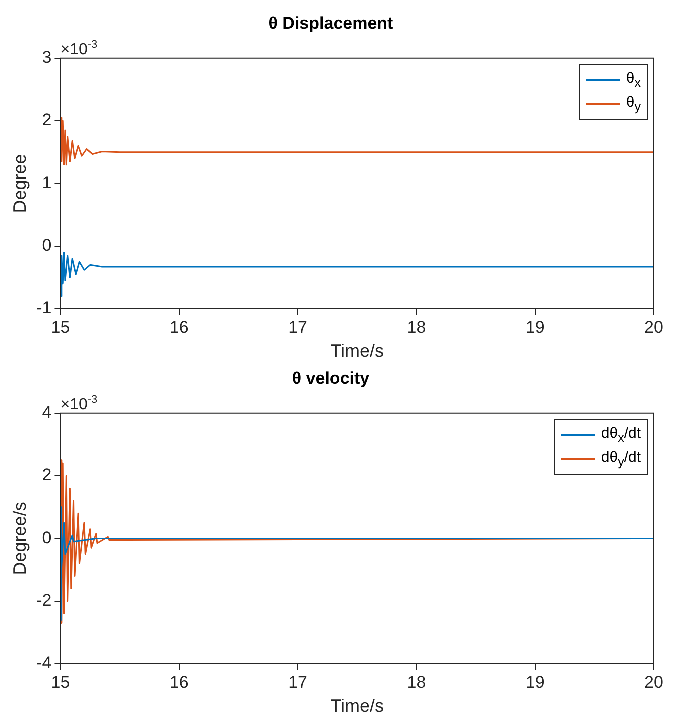 The height and width of the screenshot is (719, 676). I want to click on y-tick-label: 1, so click(47, 182).